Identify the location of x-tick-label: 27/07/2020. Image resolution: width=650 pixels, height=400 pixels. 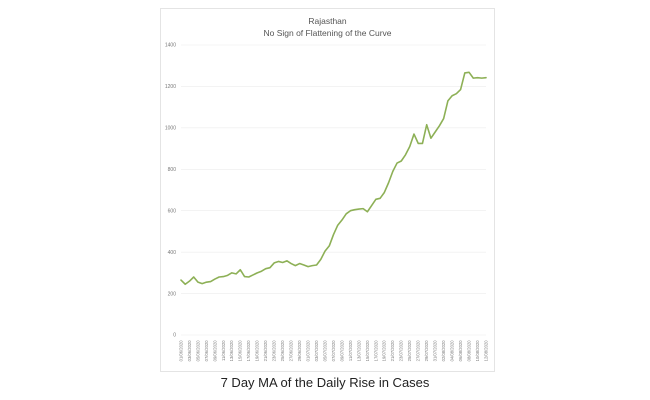
(418, 351).